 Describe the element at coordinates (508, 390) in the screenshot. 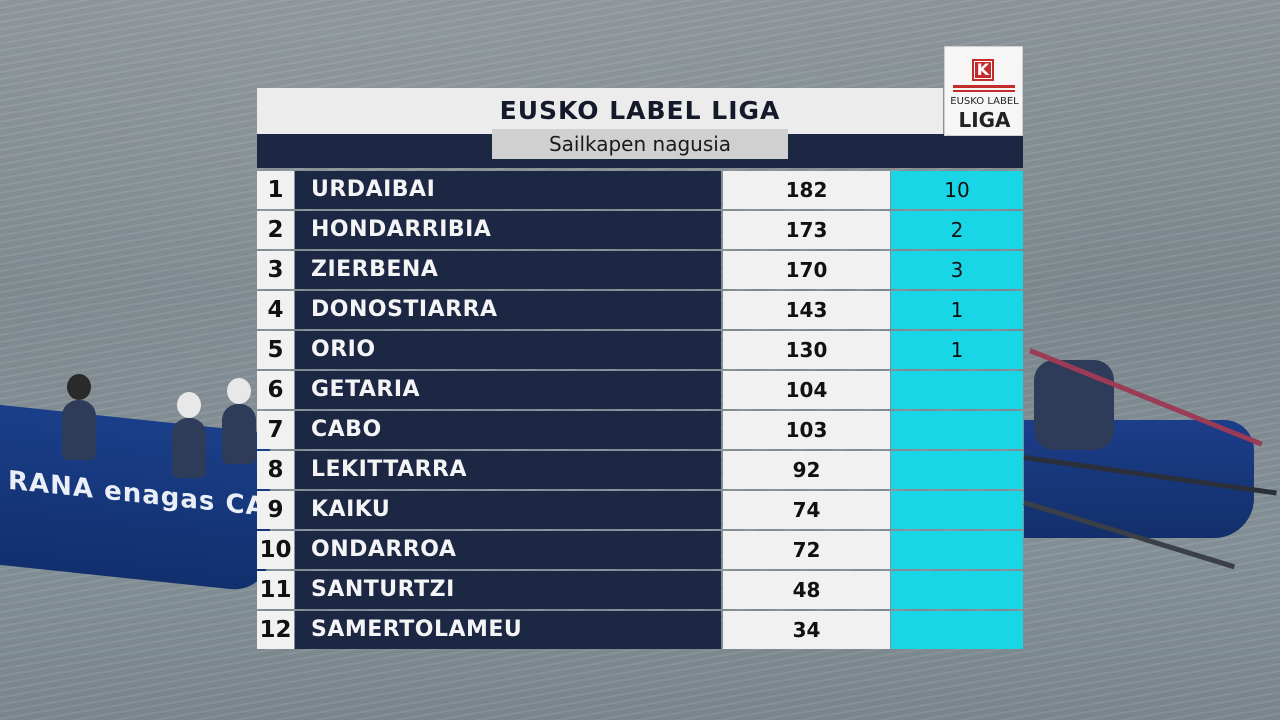

I see `team-name-cell: GETARIA` at that location.